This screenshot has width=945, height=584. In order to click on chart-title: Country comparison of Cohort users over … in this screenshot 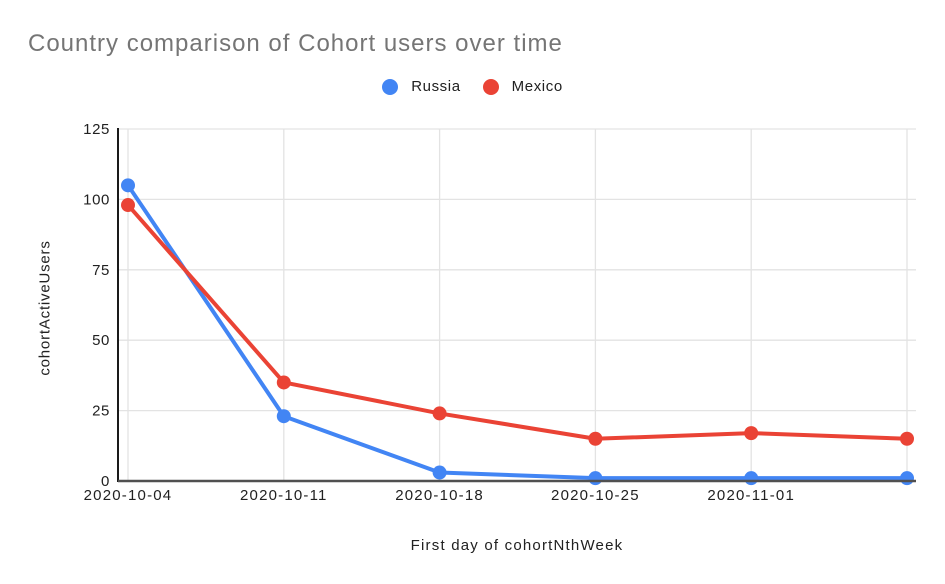, I will do `click(295, 43)`.